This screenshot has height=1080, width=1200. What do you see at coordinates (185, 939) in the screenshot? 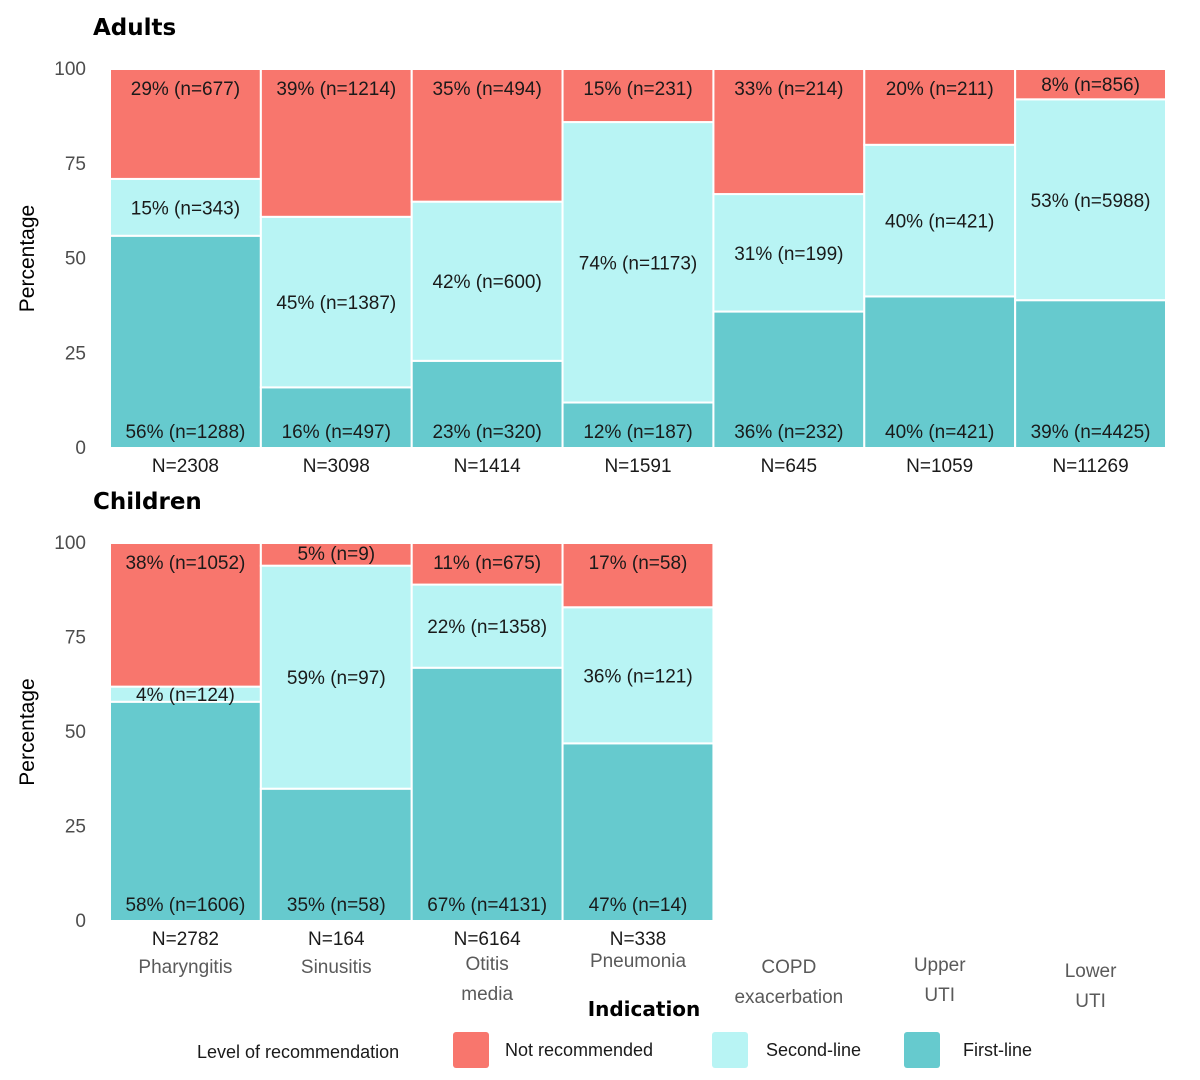
I see `n-total-label: N=2782` at bounding box center [185, 939].